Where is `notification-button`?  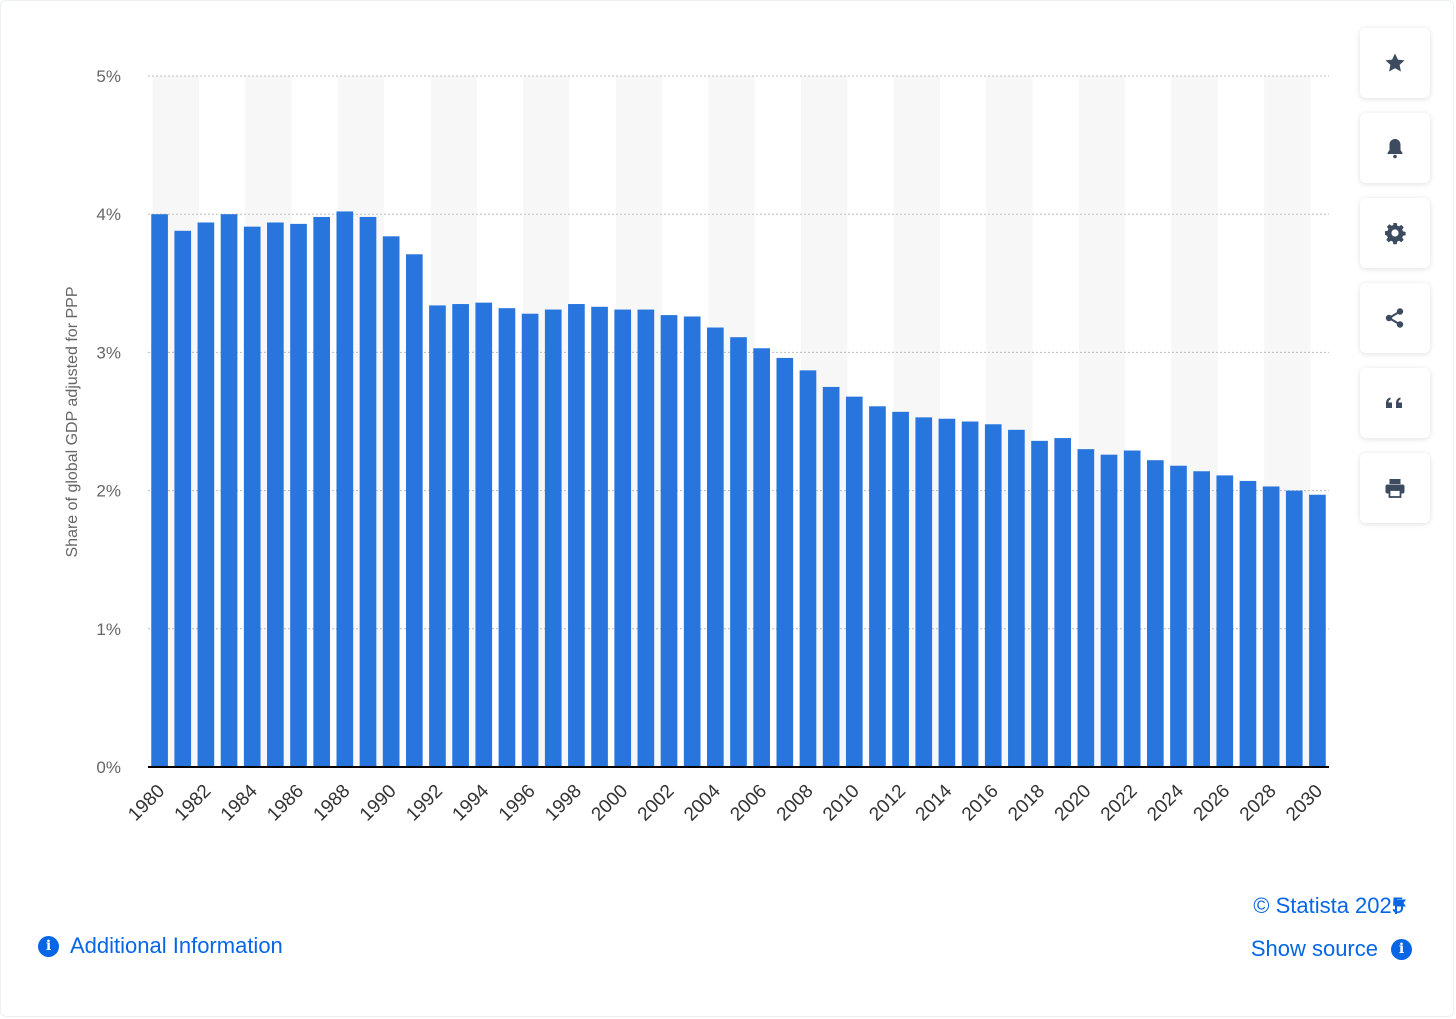 notification-button is located at coordinates (1395, 148).